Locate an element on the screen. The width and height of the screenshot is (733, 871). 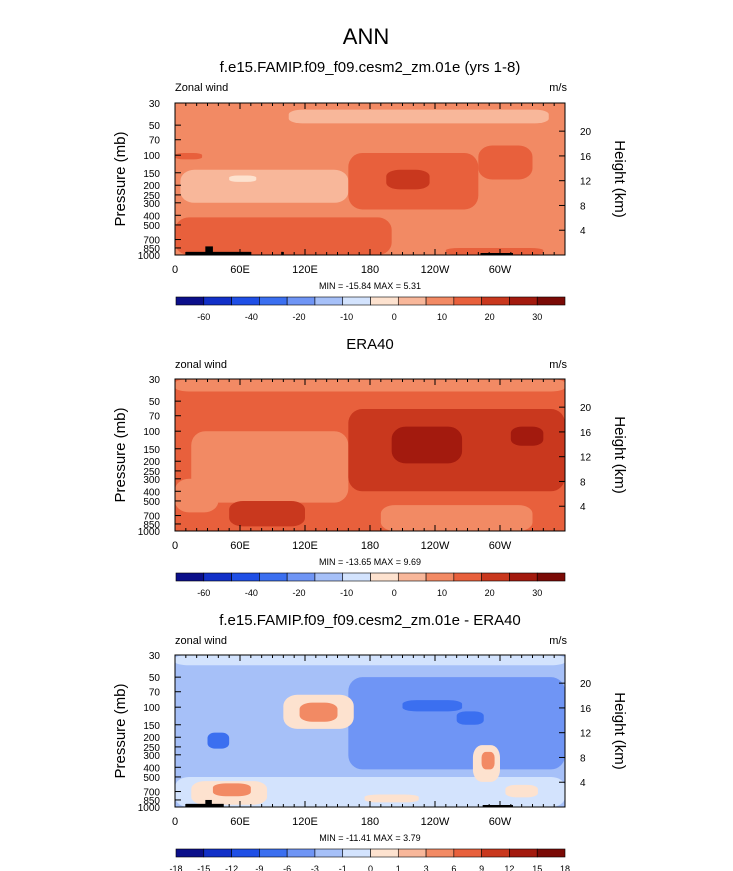
x-tick-label: 60E is located at coordinates (240, 270).